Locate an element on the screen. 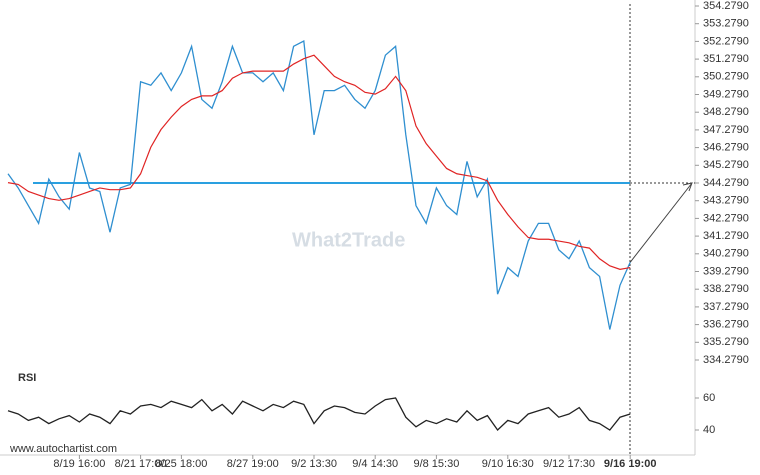  x-tick-label: 9/16 19:00 is located at coordinates (630, 464).